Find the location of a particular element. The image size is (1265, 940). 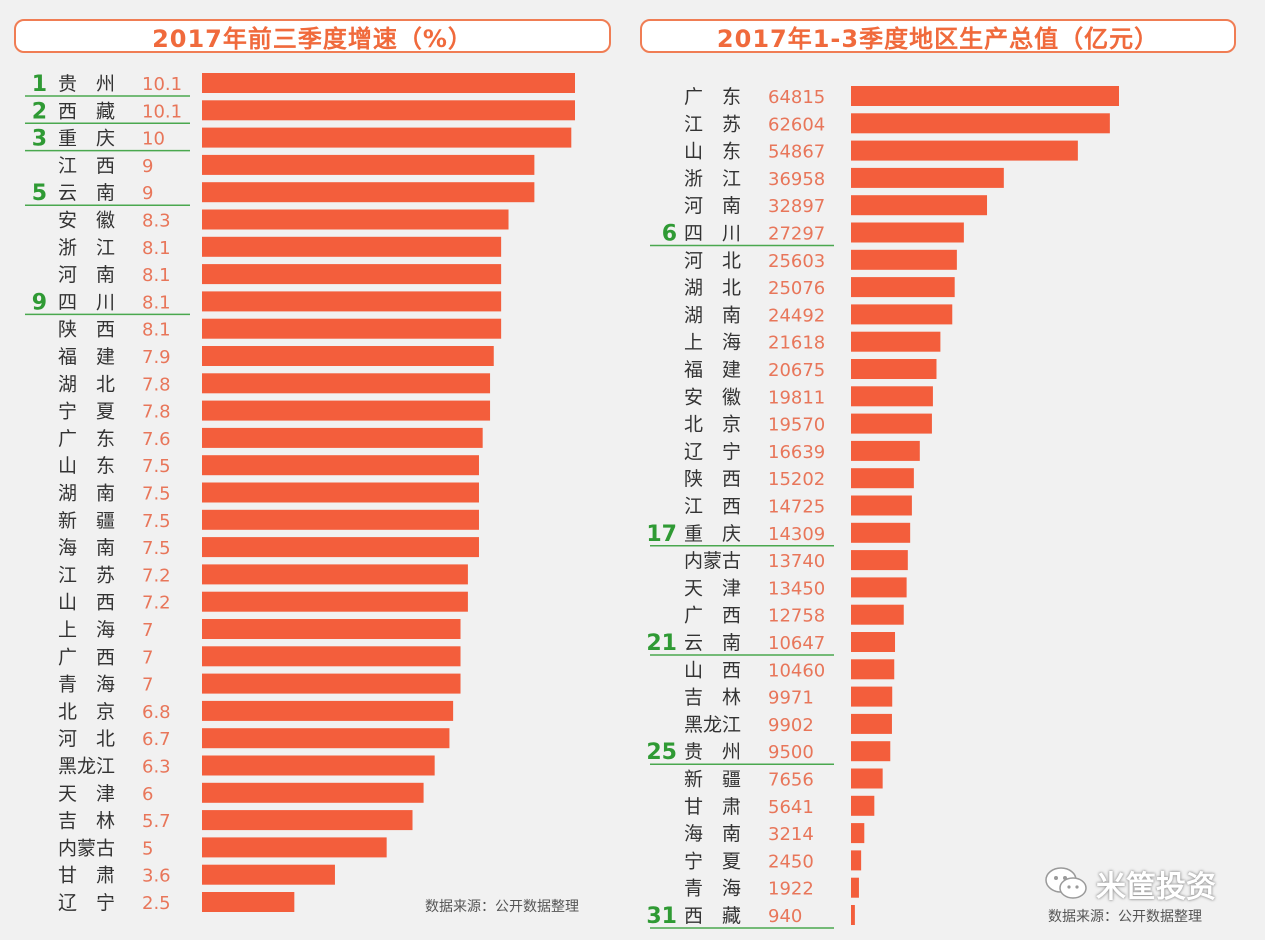

value-label: 3214 is located at coordinates (791, 834).